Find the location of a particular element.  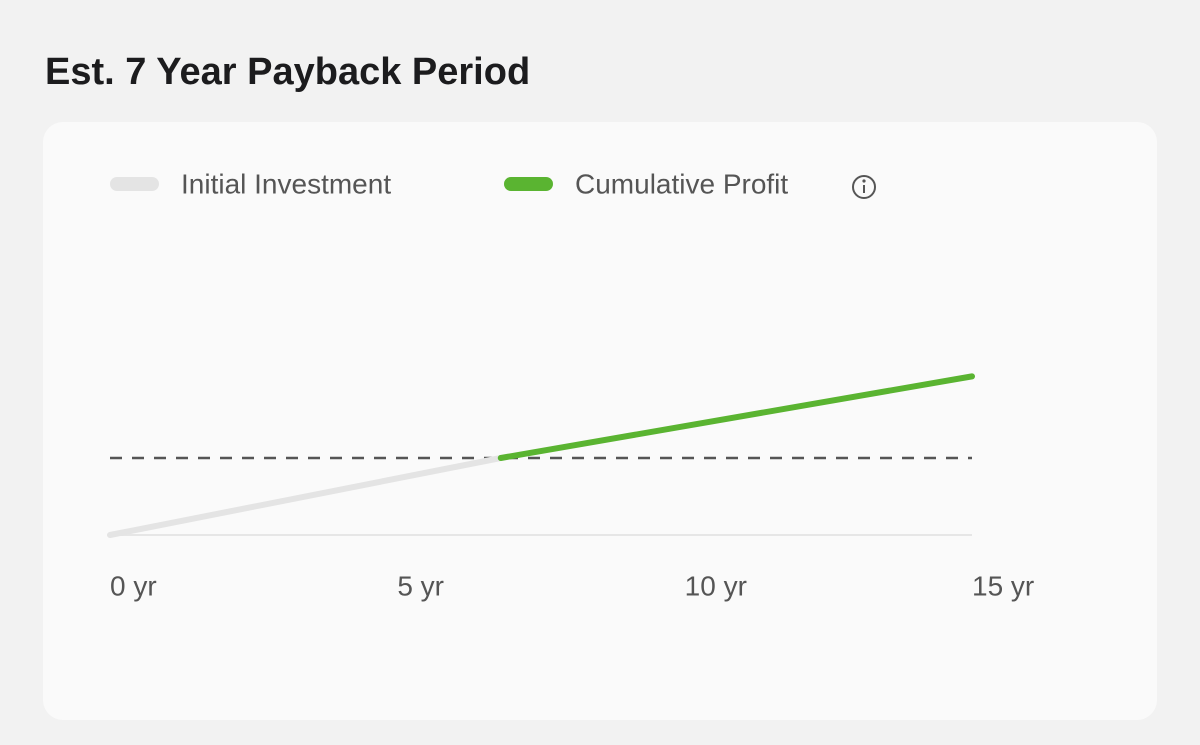

x-tick-label: 5 yr is located at coordinates (420, 585).